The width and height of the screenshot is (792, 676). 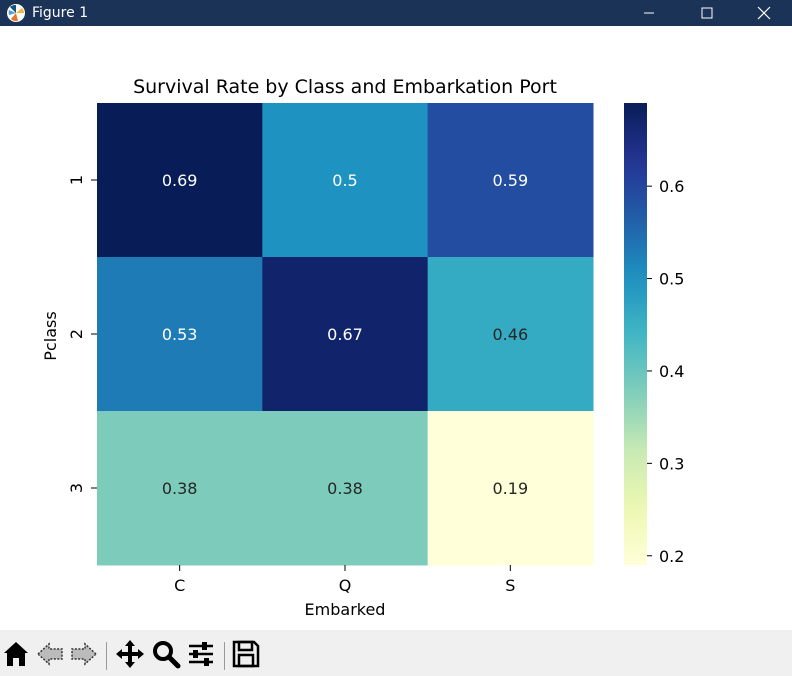 I want to click on colorbar-tick-label: 0.3, so click(x=671, y=463).